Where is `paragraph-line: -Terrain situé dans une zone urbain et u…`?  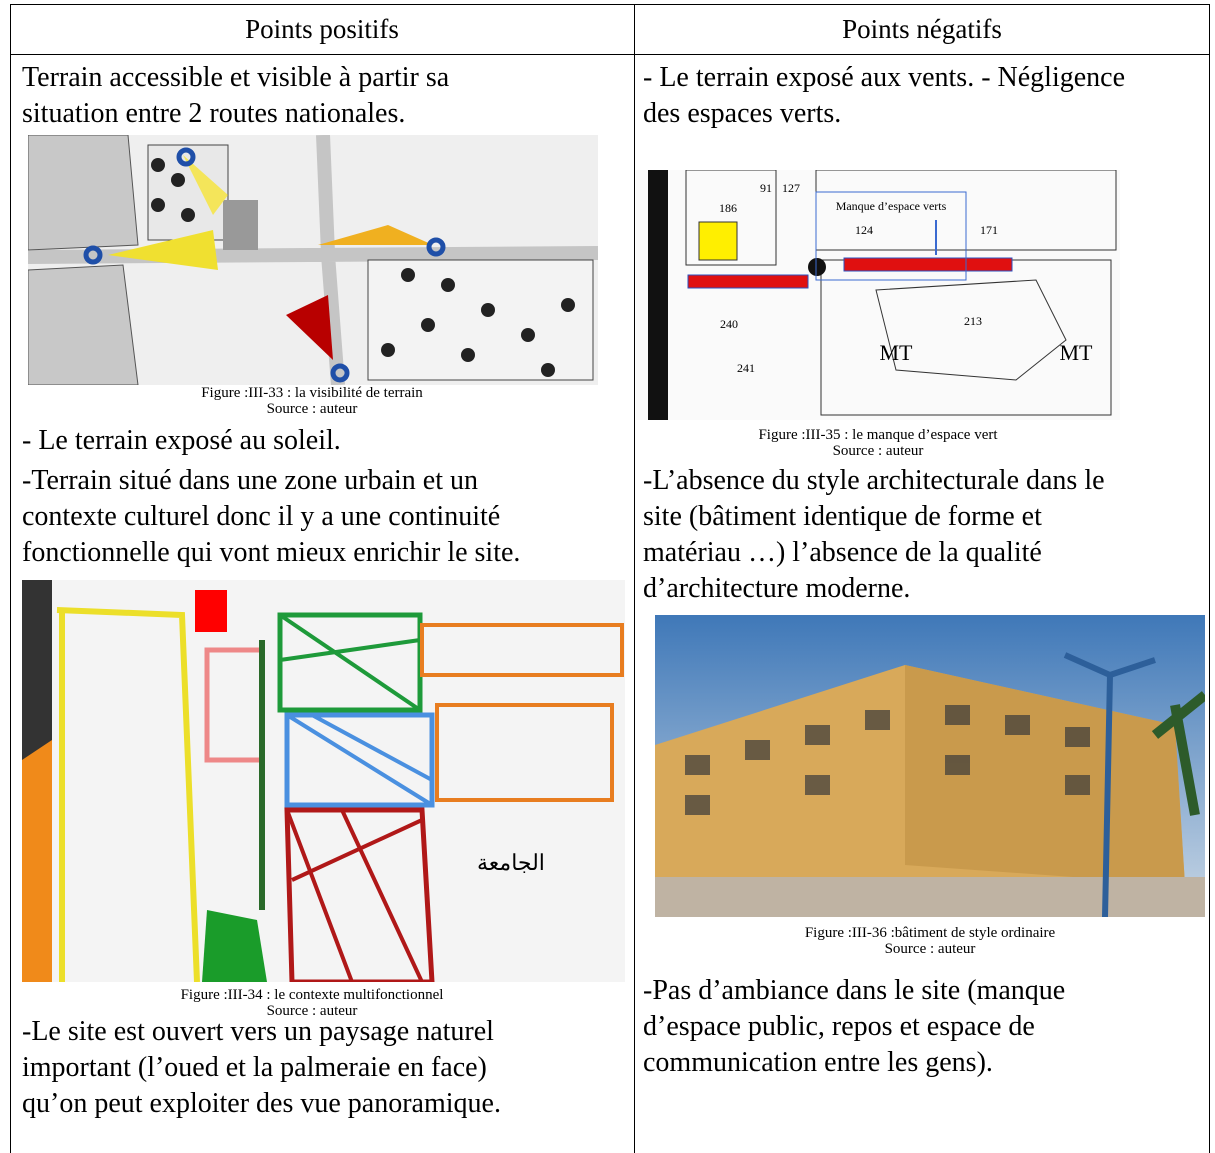 paragraph-line: -Terrain situé dans une zone urbain et u… is located at coordinates (250, 480).